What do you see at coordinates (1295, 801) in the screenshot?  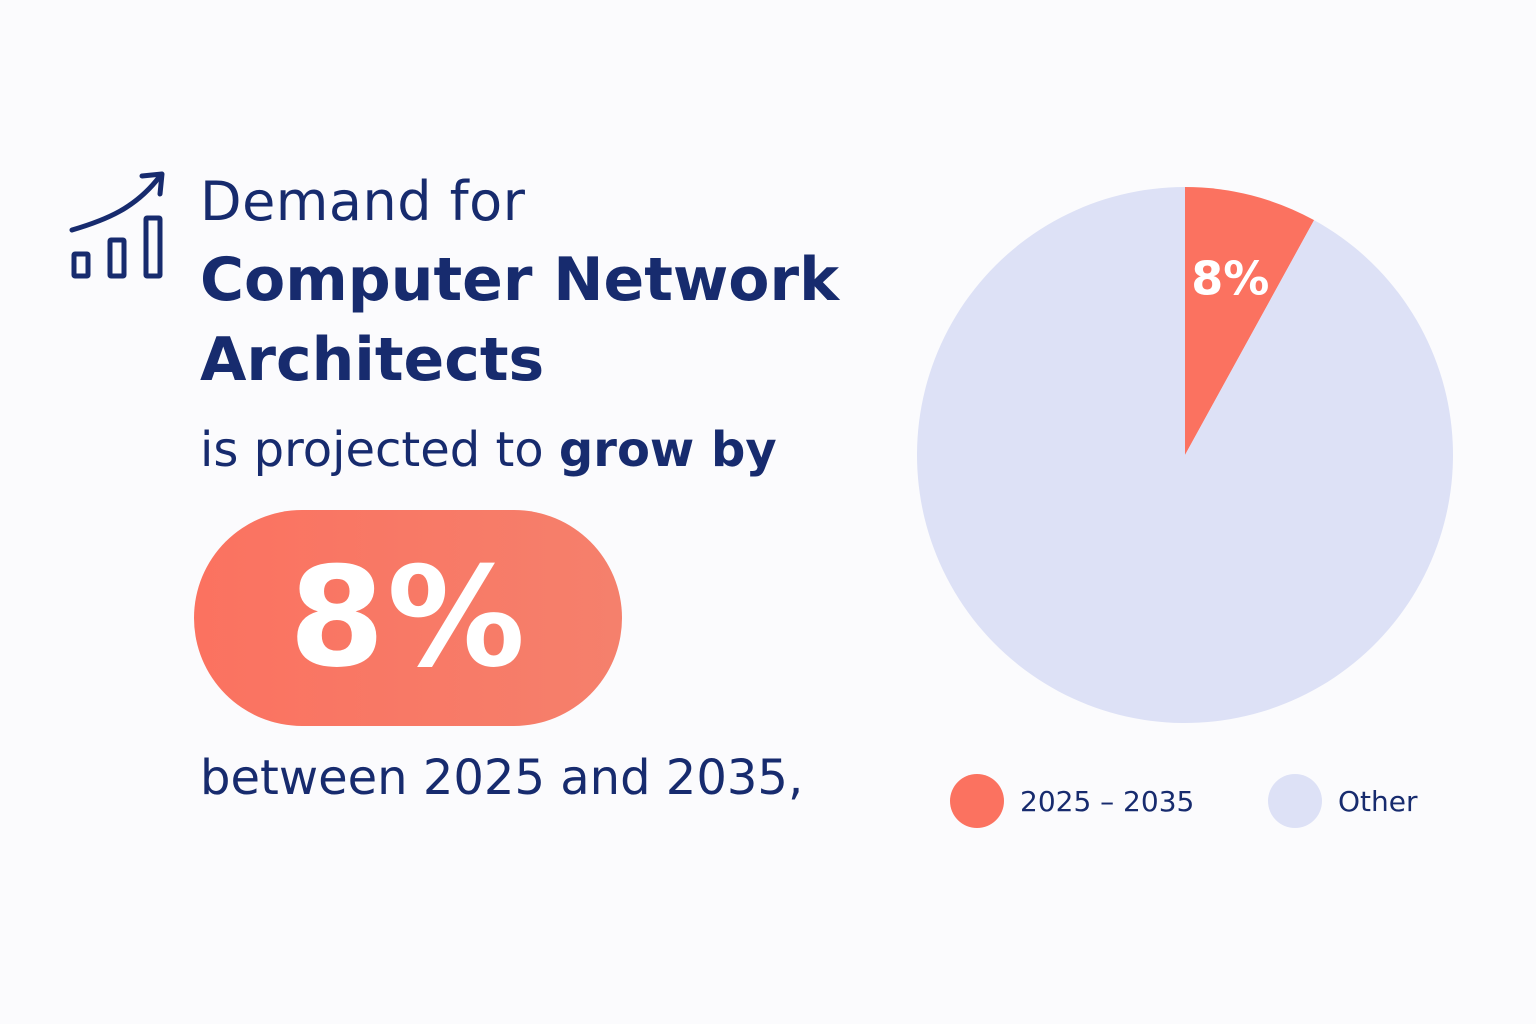 I see `legend-swatch-other` at bounding box center [1295, 801].